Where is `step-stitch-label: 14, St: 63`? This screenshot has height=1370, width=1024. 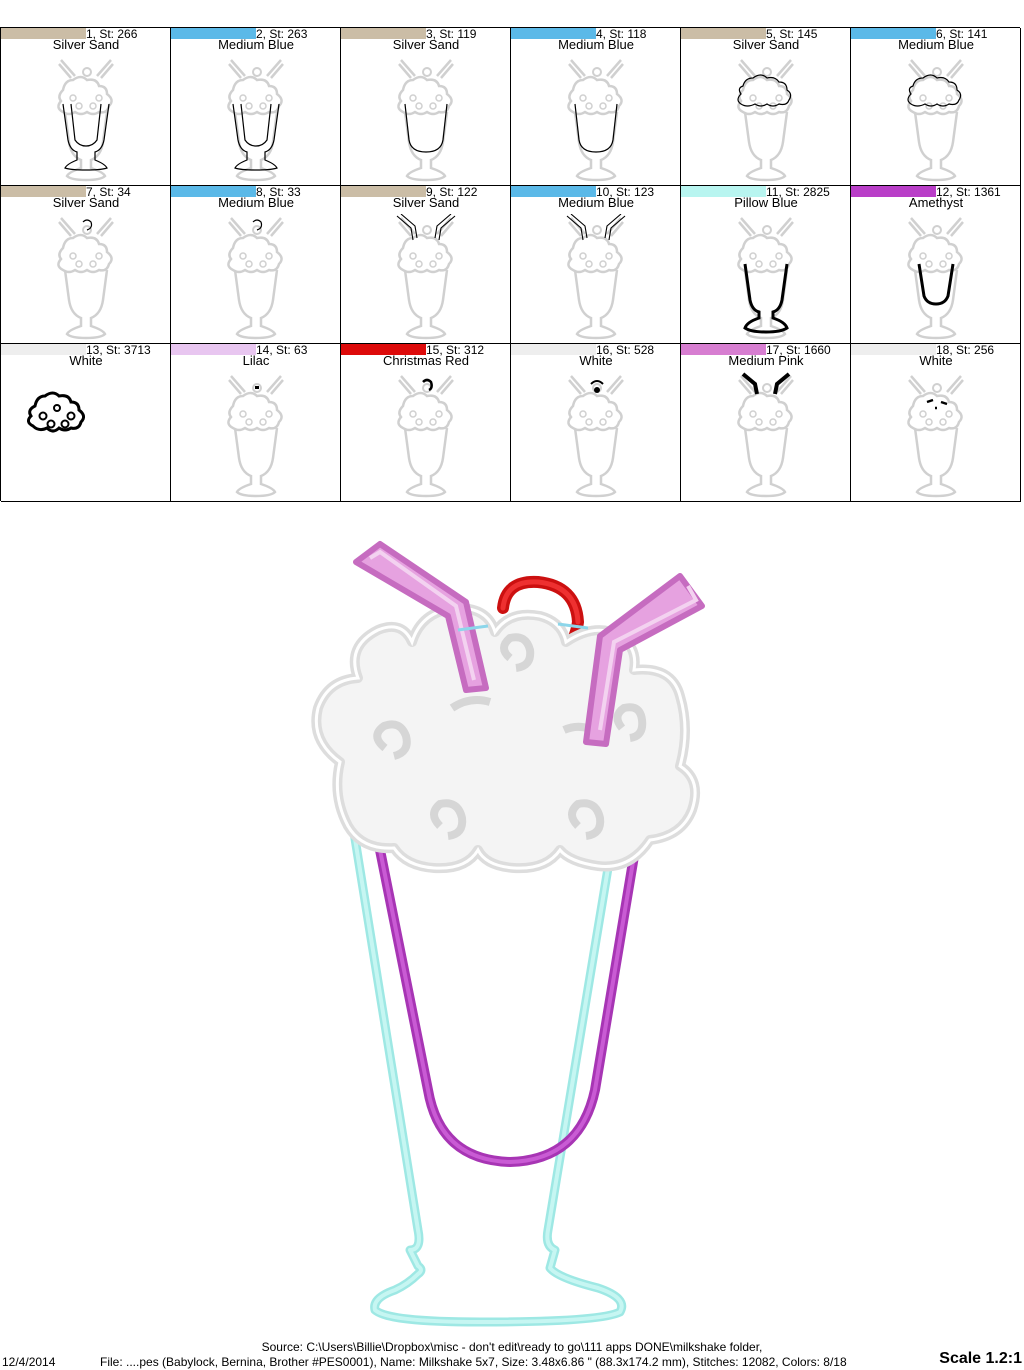
step-stitch-label: 14, St: 63 is located at coordinates (282, 350).